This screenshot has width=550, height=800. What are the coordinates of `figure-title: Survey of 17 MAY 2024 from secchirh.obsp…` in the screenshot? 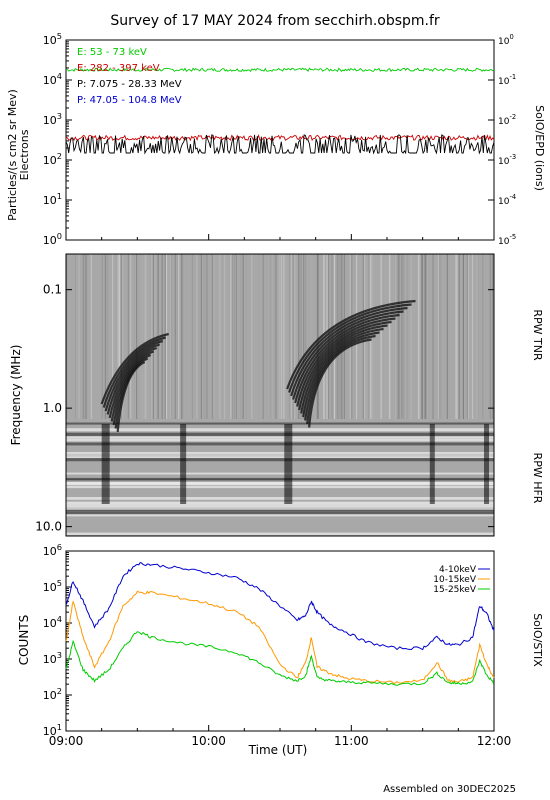 It's located at (275, 21).